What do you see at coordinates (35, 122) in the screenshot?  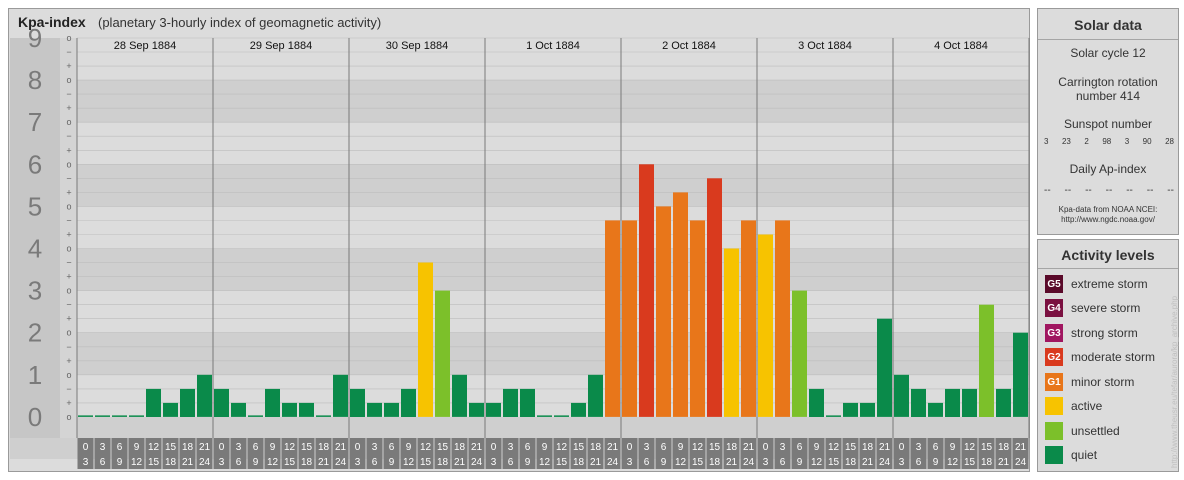 I see `y-tick-label: 7` at bounding box center [35, 122].